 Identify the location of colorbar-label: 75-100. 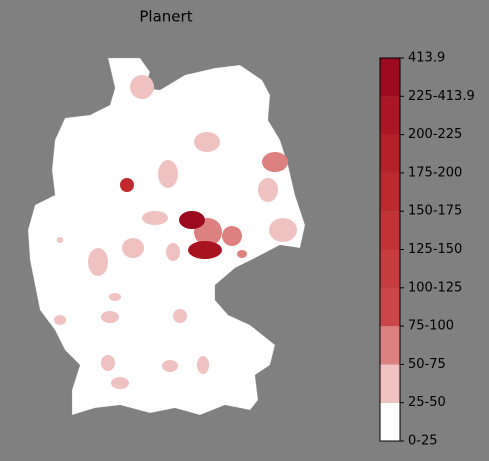
(431, 326).